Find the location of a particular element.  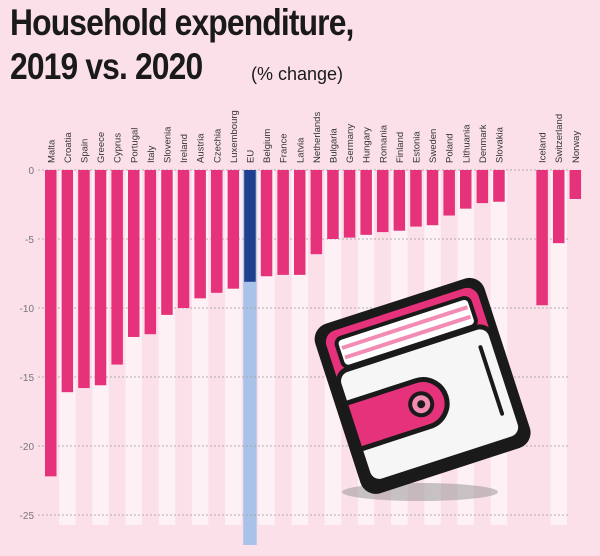

category-label: Ireland is located at coordinates (184, 148).